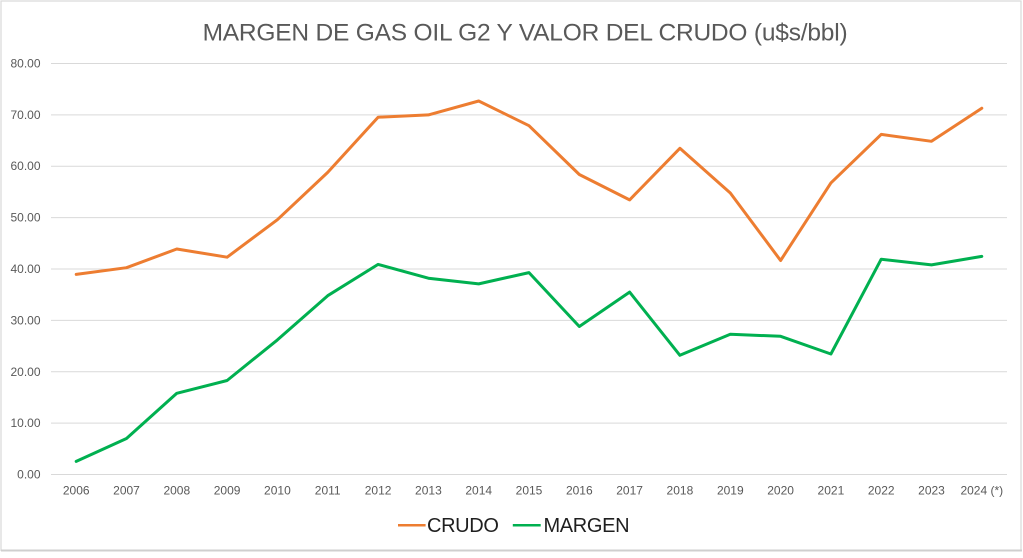  What do you see at coordinates (76, 491) in the screenshot?
I see `svg-text: 2006` at bounding box center [76, 491].